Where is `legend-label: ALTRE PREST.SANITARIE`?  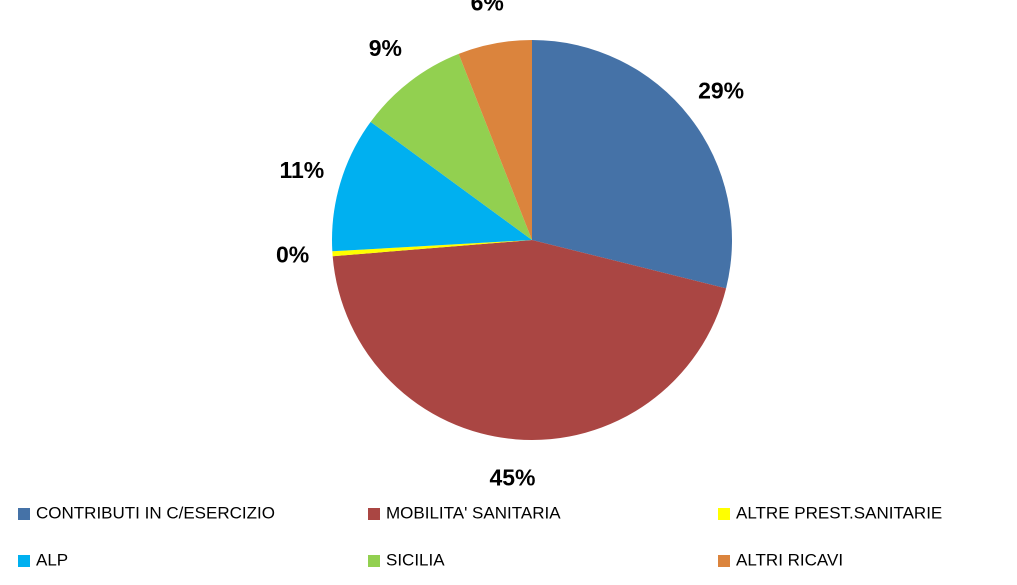
legend-label: ALTRE PREST.SANITARIE is located at coordinates (839, 512).